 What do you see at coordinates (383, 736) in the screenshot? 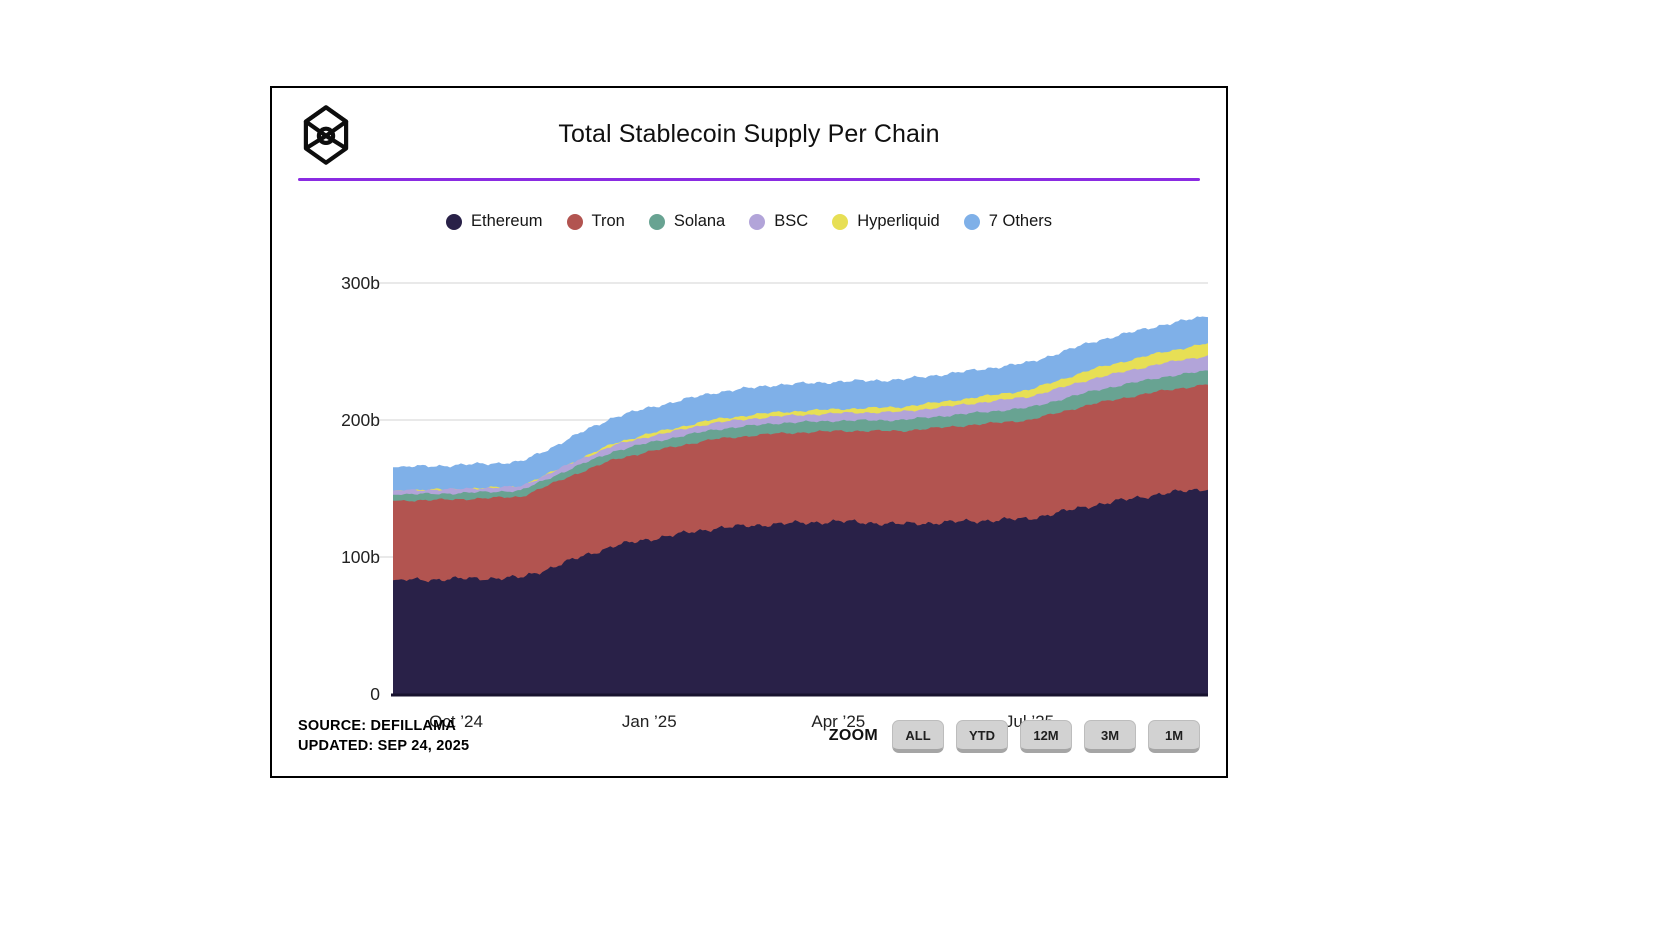
I see `source-block: SOURCE: DEFILLAMA UPDATED: SEP 24, 2025` at bounding box center [383, 736].